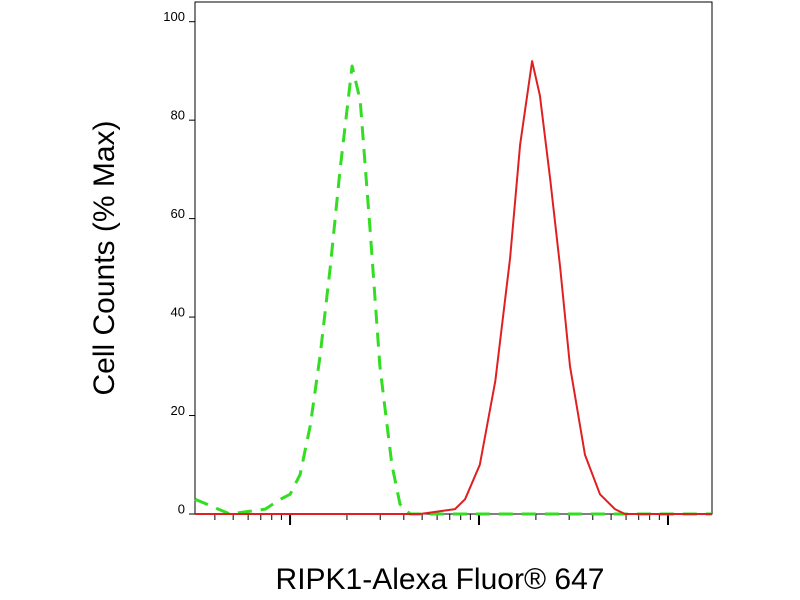 The image size is (800, 600). I want to click on y-tick-label: 40, so click(178, 312).